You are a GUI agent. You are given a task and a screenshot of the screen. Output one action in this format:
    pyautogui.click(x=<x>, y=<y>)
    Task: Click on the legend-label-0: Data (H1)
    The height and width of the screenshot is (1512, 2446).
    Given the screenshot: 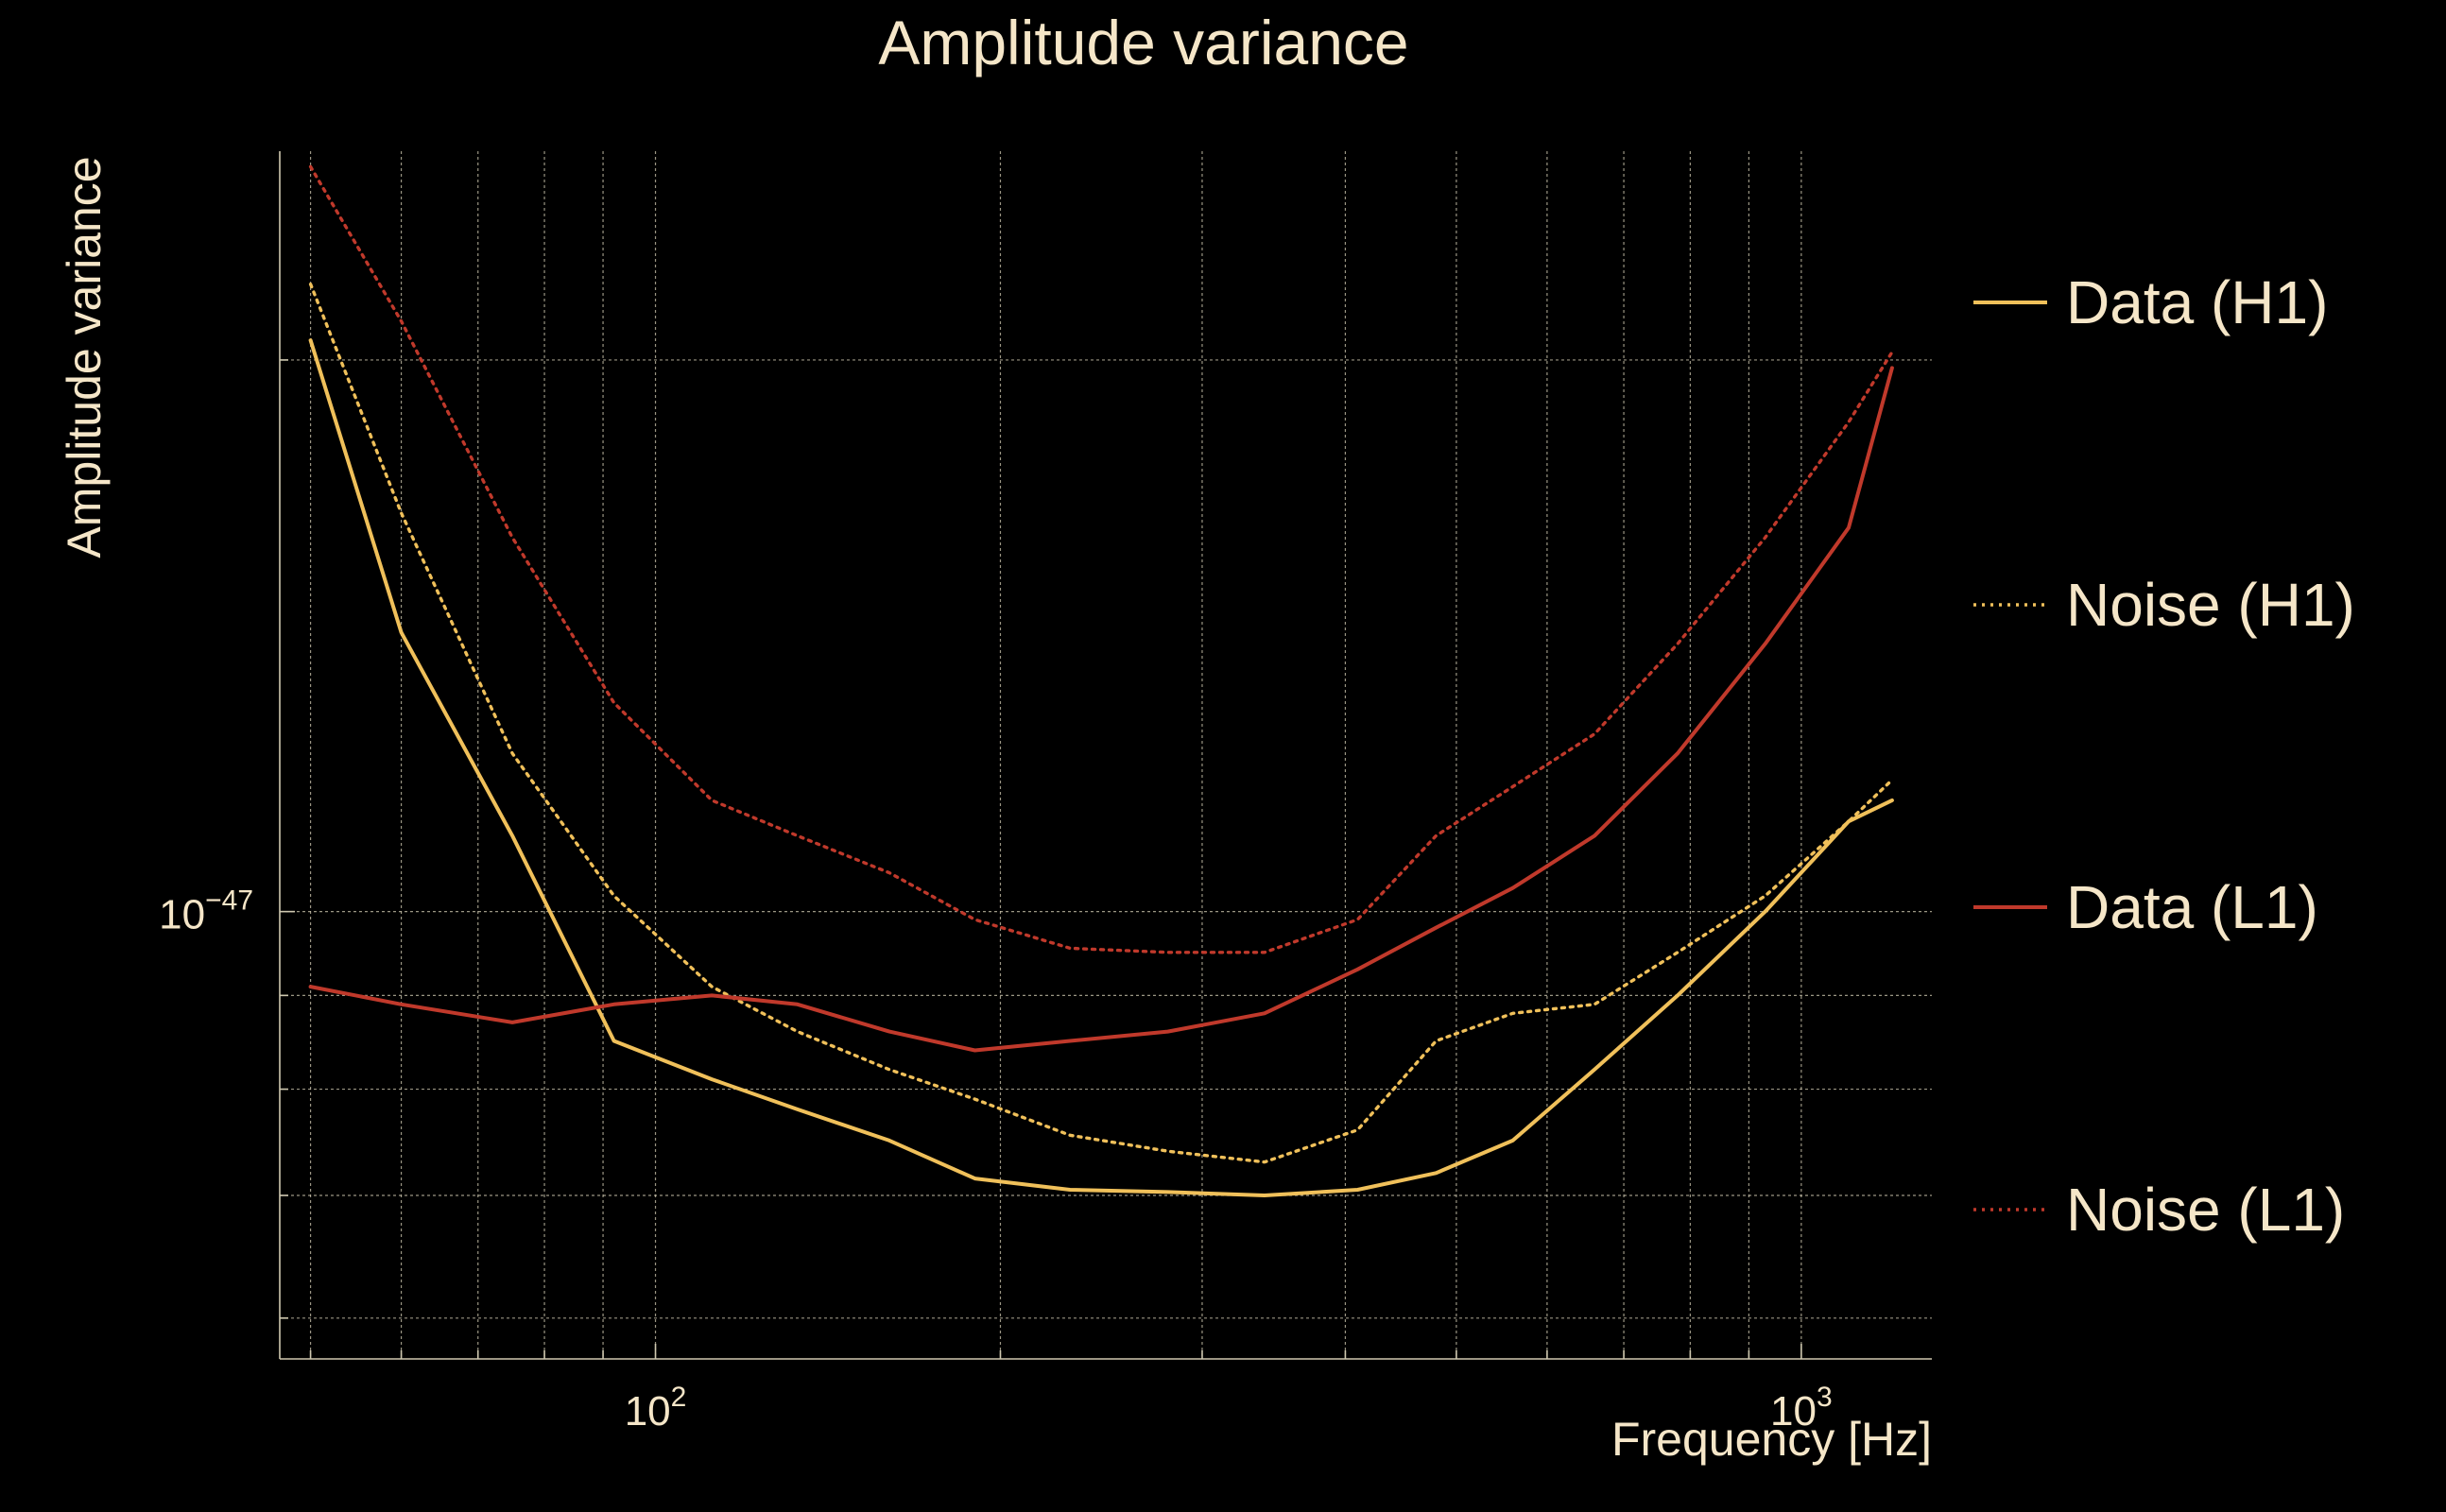 What is the action you would take?
    pyautogui.click(x=2197, y=302)
    